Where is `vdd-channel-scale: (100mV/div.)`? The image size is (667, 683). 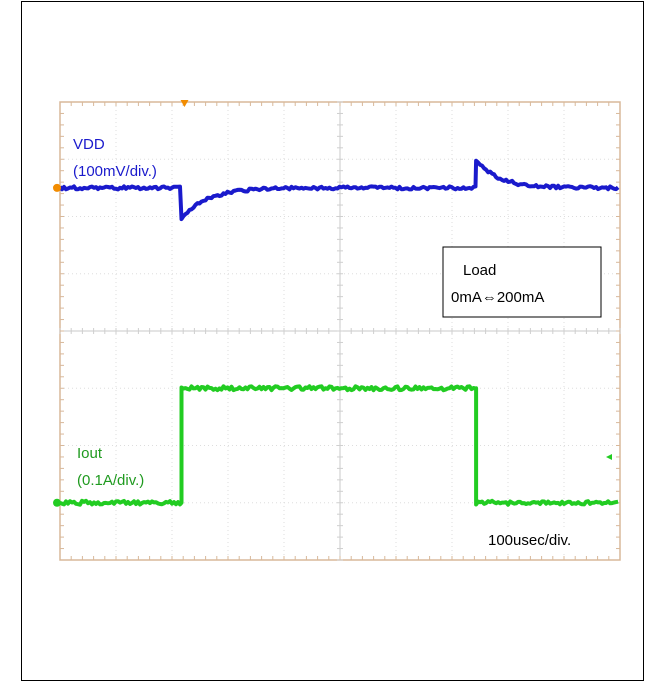
vdd-channel-scale: (100mV/div.) is located at coordinates (115, 171).